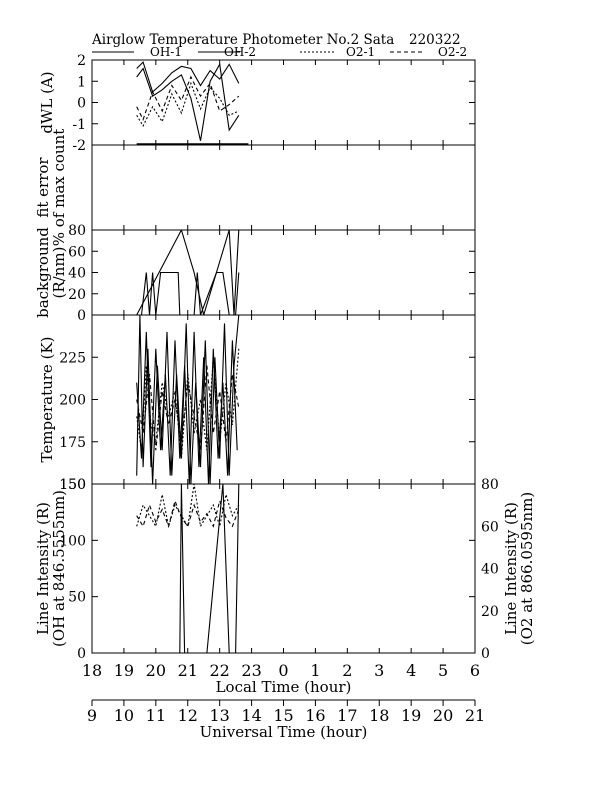 The height and width of the screenshot is (792, 612). What do you see at coordinates (219, 715) in the screenshot?
I see `xtick-ut-label: 13` at bounding box center [219, 715].